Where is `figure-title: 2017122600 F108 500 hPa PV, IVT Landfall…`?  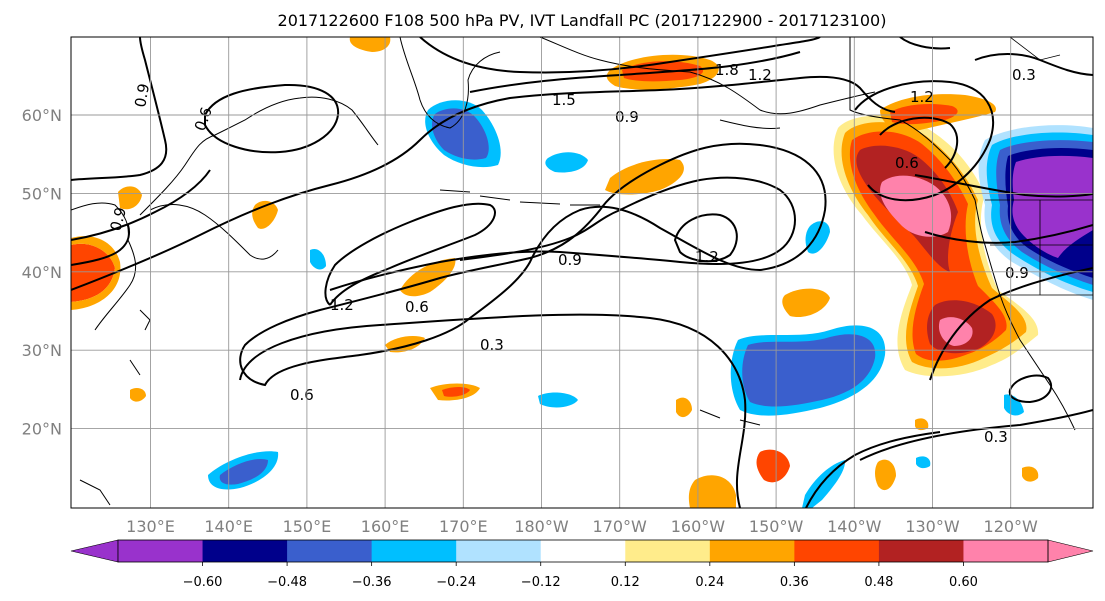 figure-title: 2017122600 F108 500 hPa PV, IVT Landfall… is located at coordinates (582, 20).